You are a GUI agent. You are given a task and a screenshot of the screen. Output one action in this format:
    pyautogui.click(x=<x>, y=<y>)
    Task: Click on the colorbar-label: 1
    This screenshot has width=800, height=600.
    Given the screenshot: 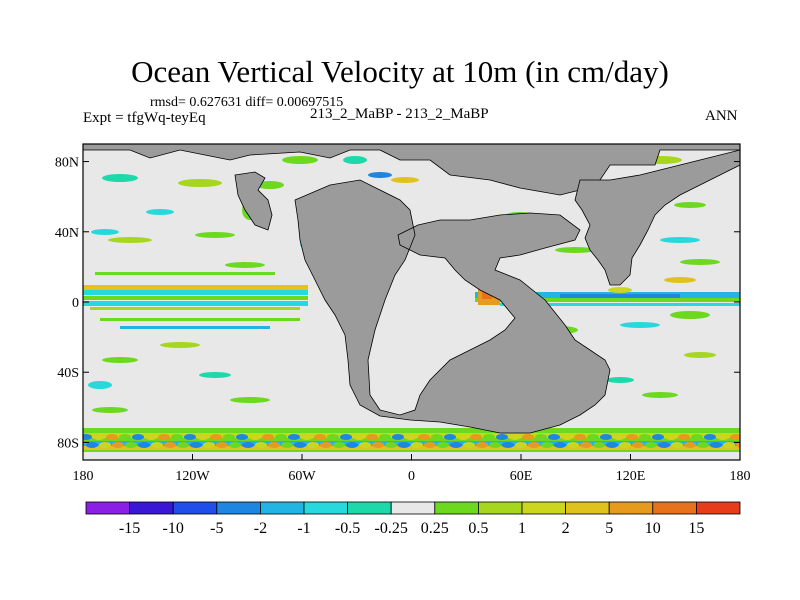 What is the action you would take?
    pyautogui.click(x=522, y=528)
    